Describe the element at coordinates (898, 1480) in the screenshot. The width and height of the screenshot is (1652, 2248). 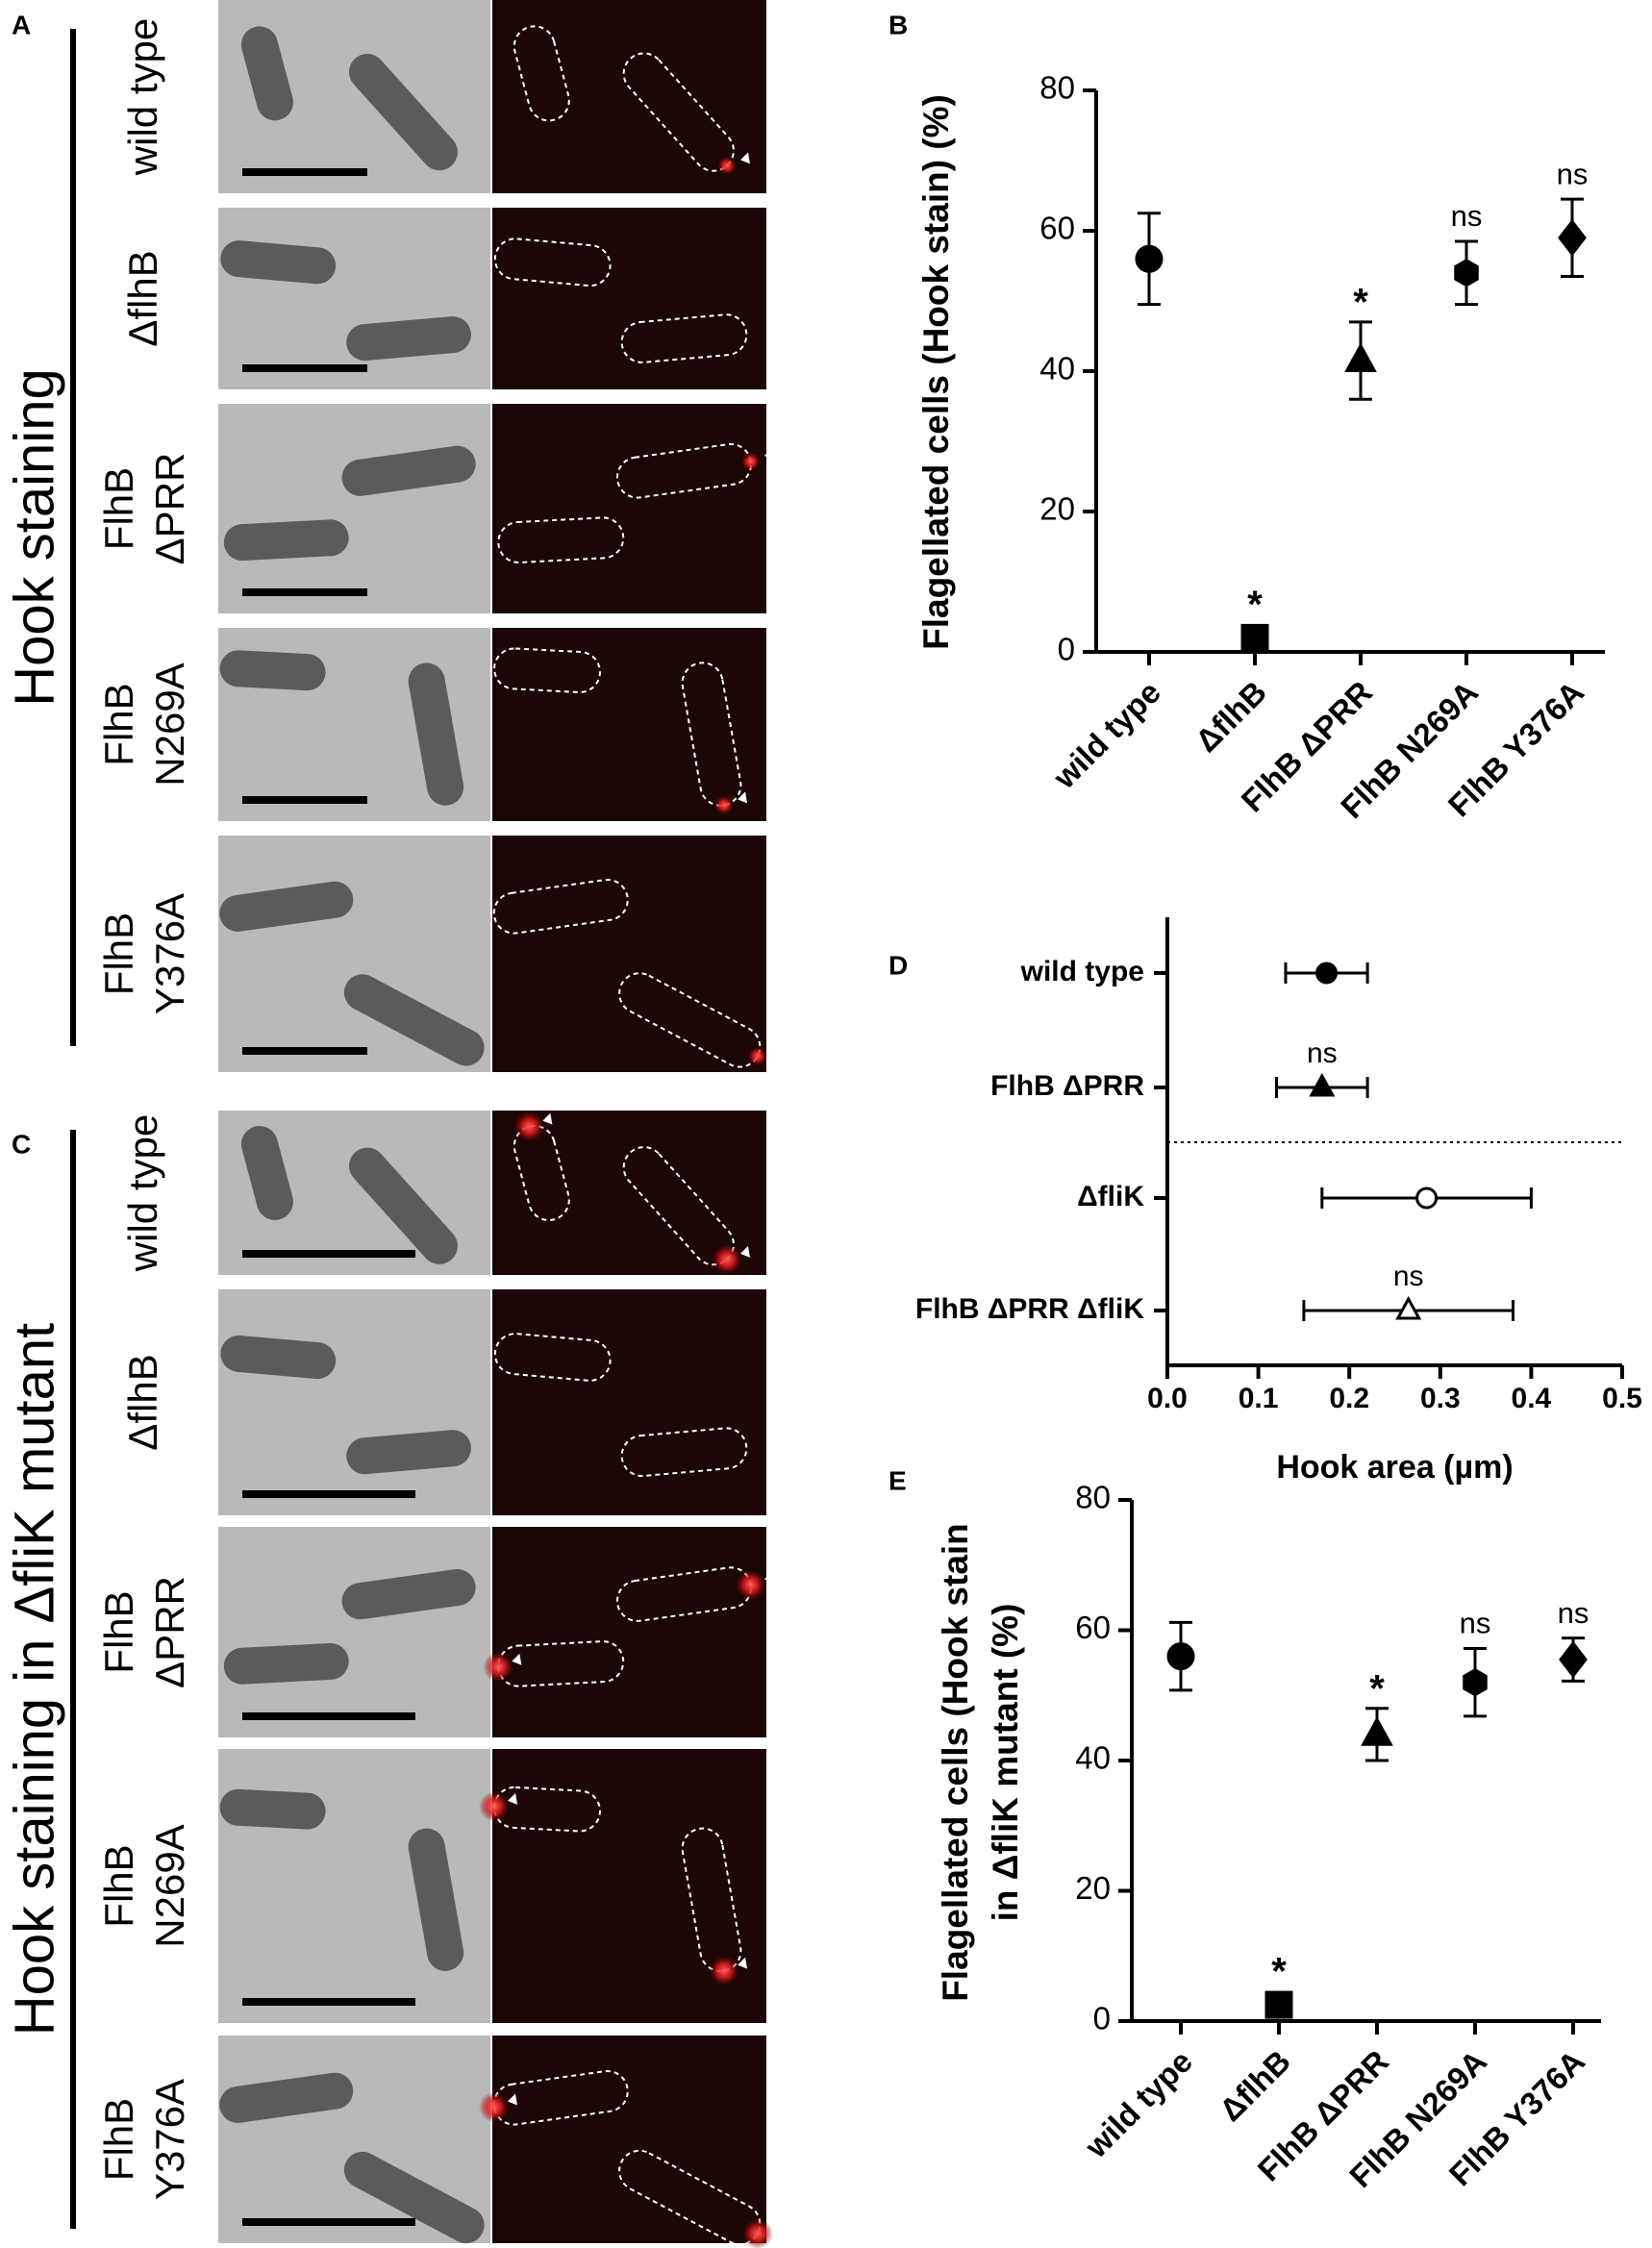
I see `panel-label: E` at that location.